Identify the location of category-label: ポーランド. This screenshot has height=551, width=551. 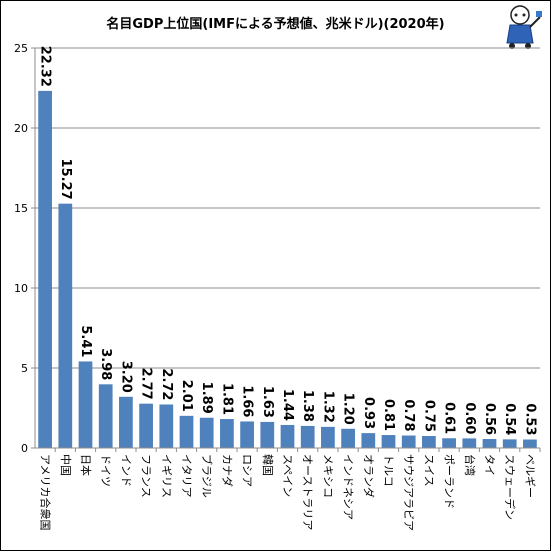
(449, 481).